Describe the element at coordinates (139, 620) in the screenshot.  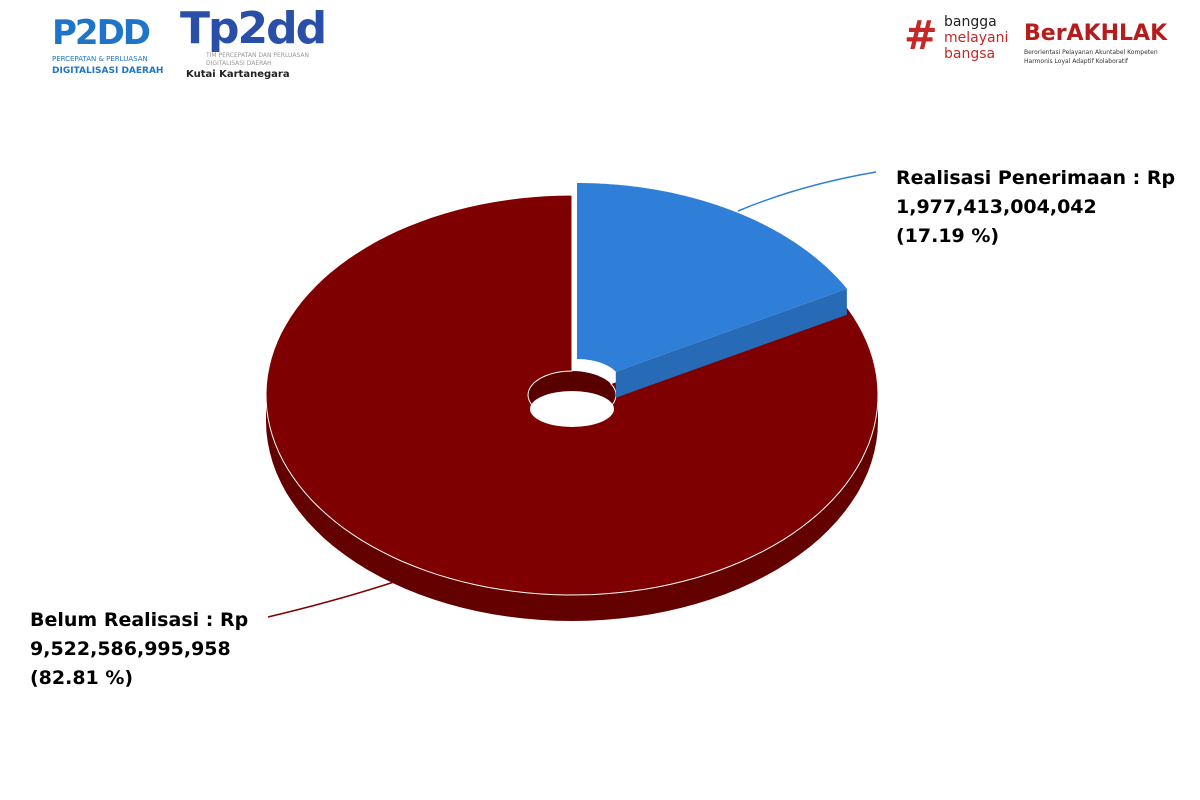
I see `label-belum-title: Belum Realisasi : Rp` at that location.